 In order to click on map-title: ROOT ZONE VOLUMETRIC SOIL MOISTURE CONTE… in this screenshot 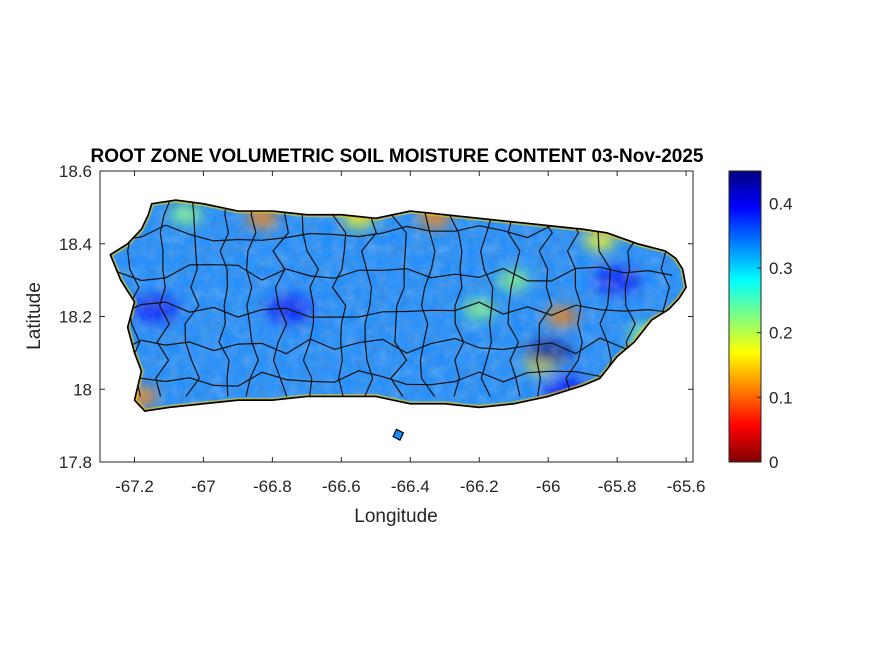, I will do `click(397, 156)`.